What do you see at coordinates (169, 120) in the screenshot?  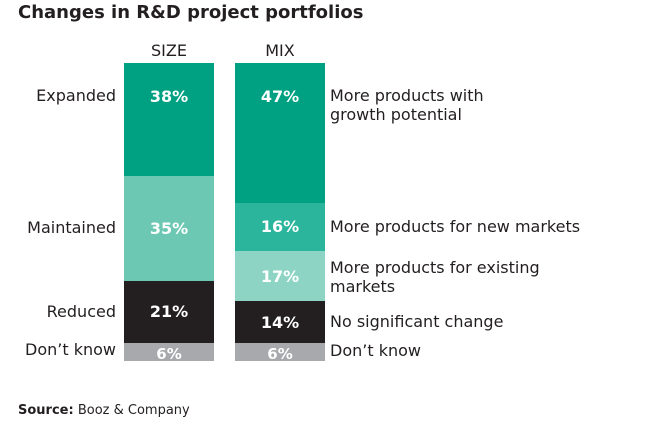 I see `bar-segment-size-expanded: 38%` at bounding box center [169, 120].